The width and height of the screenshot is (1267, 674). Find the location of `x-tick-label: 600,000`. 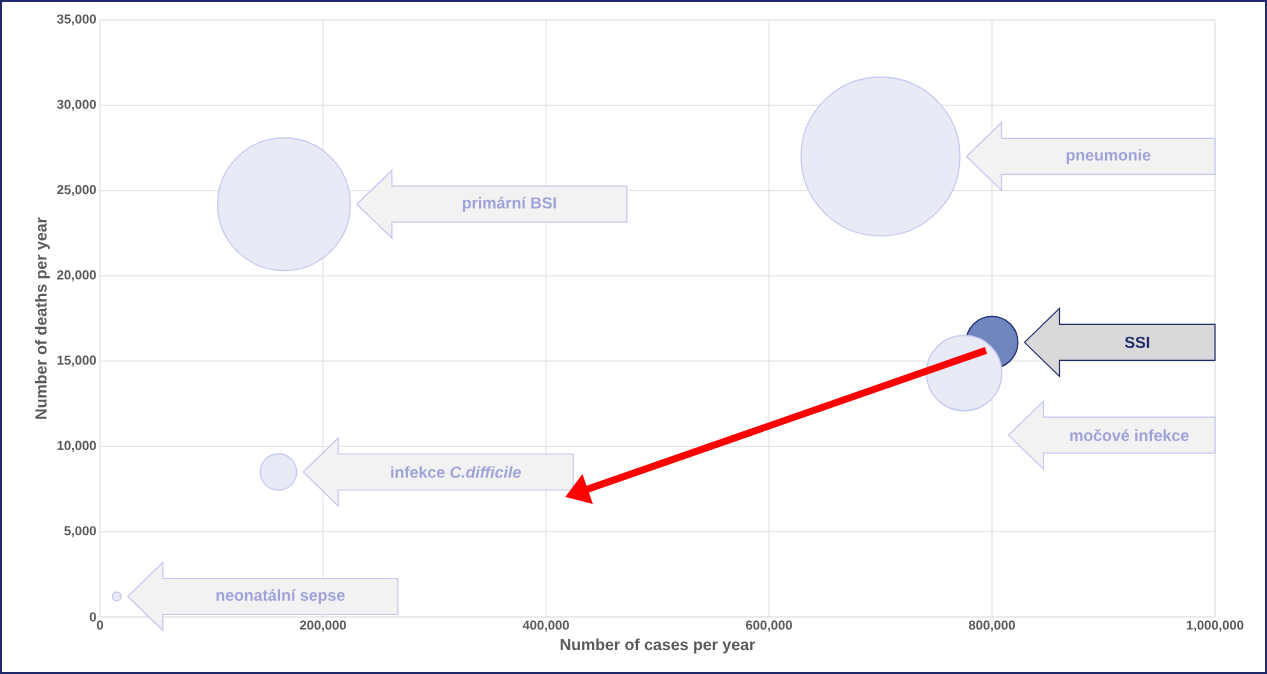

x-tick-label: 600,000 is located at coordinates (768, 626).